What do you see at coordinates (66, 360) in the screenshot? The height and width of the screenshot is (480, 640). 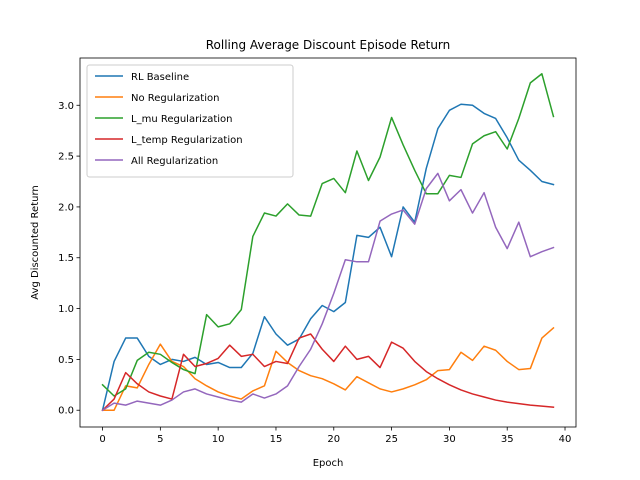 I see `y-tick-label: 0.5` at bounding box center [66, 360].